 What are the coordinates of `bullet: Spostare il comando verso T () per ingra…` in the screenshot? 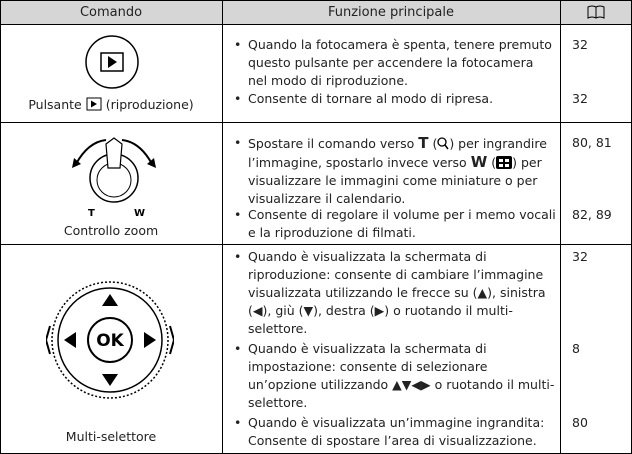 It's located at (395, 171).